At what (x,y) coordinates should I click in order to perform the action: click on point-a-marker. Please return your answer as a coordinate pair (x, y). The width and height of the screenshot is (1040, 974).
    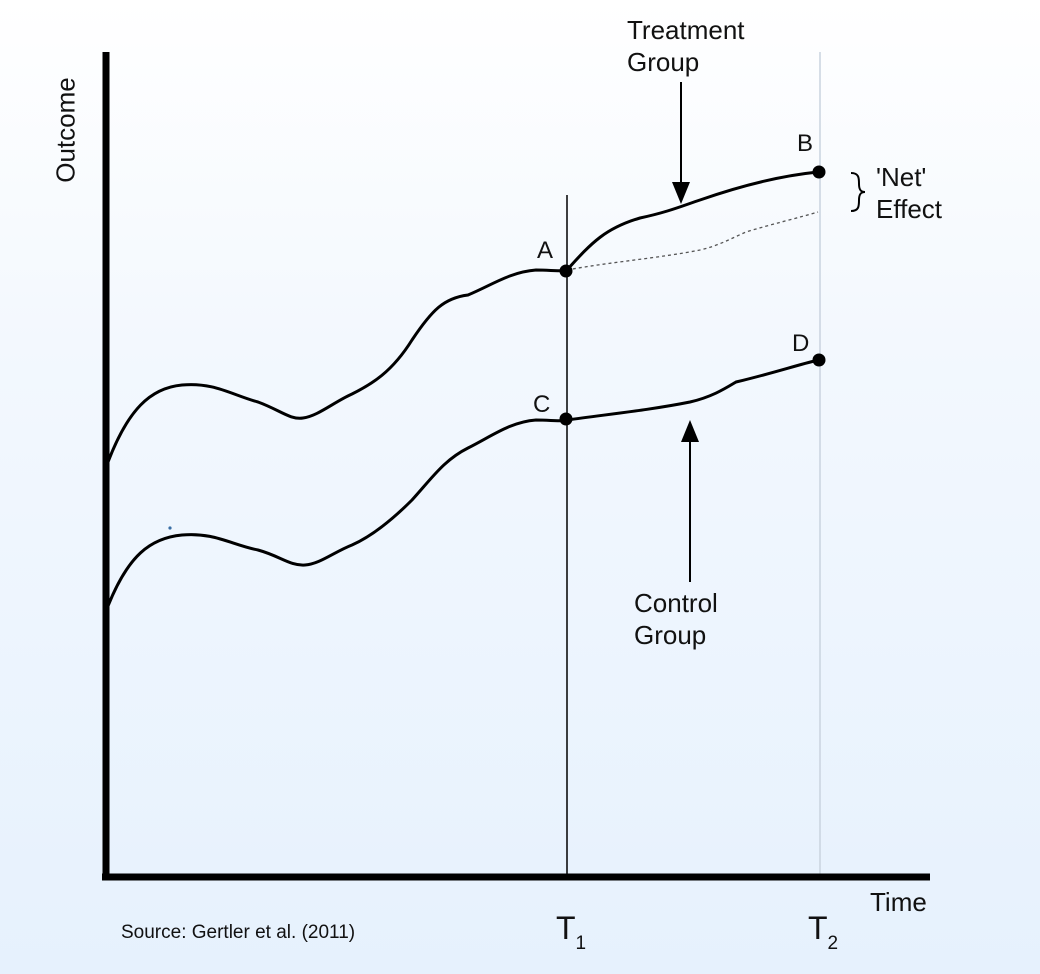
    Looking at the image, I should click on (566, 271).